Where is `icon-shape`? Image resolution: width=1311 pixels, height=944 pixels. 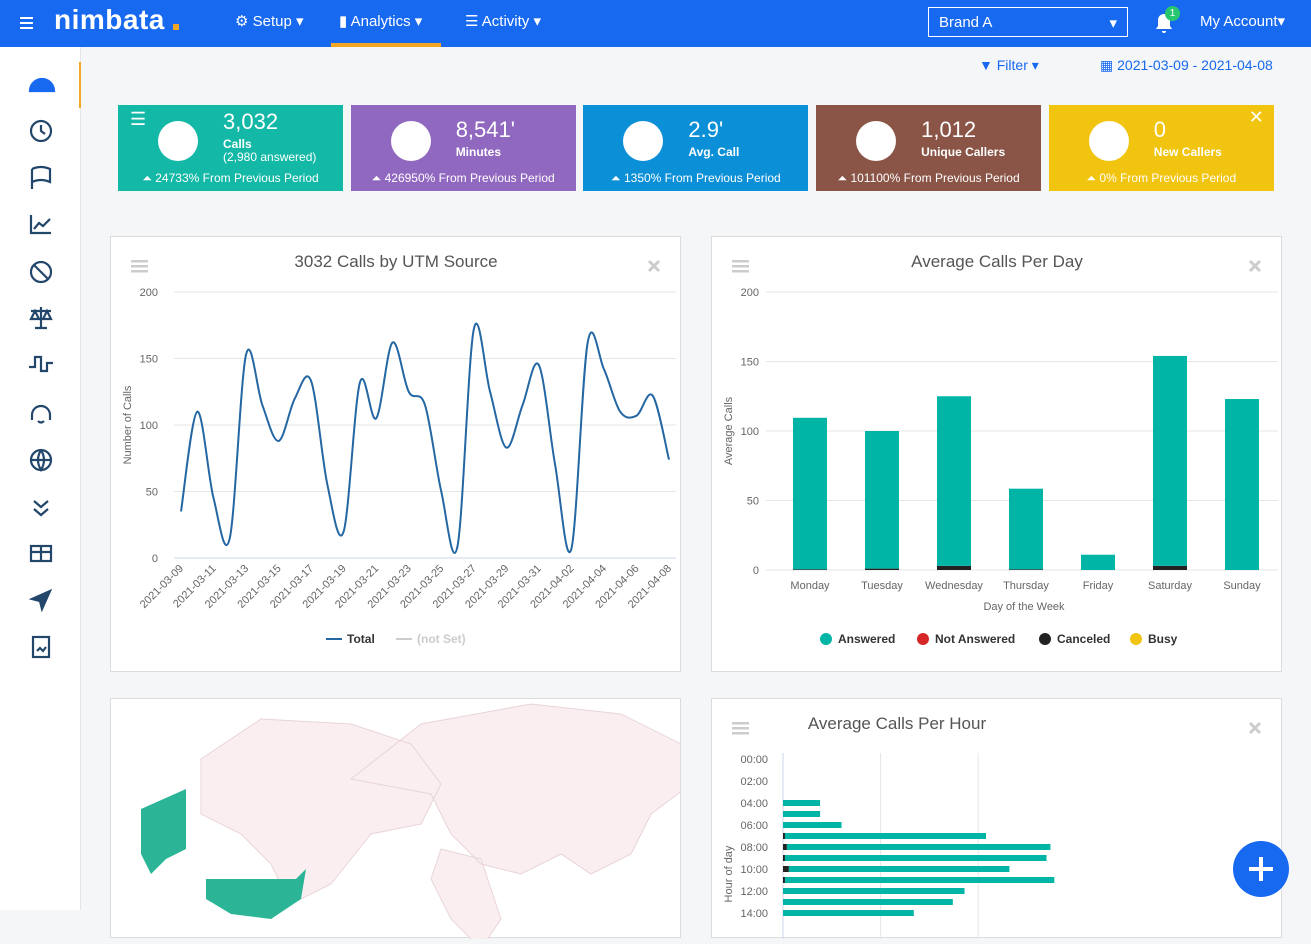
icon-shape is located at coordinates (876, 141).